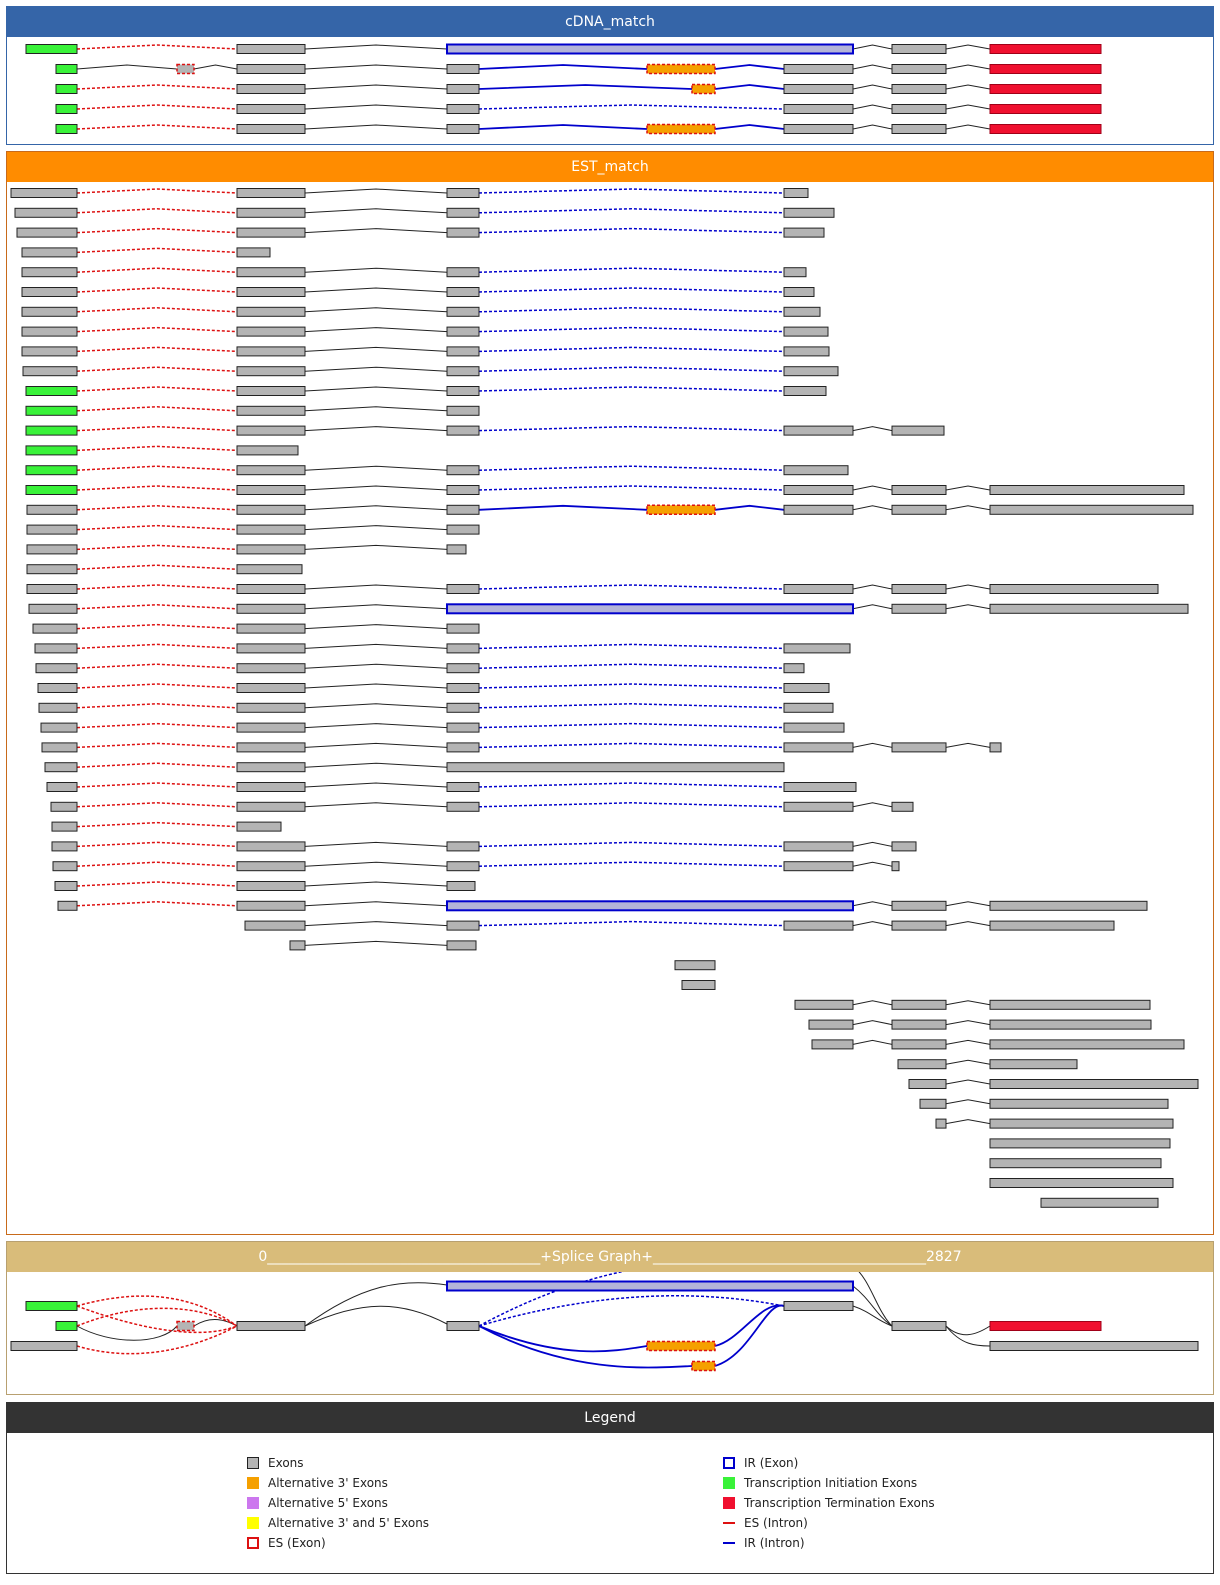 This screenshot has width=1220, height=1585. What do you see at coordinates (829, 1523) in the screenshot?
I see `legend-item: ES (Intron)` at bounding box center [829, 1523].